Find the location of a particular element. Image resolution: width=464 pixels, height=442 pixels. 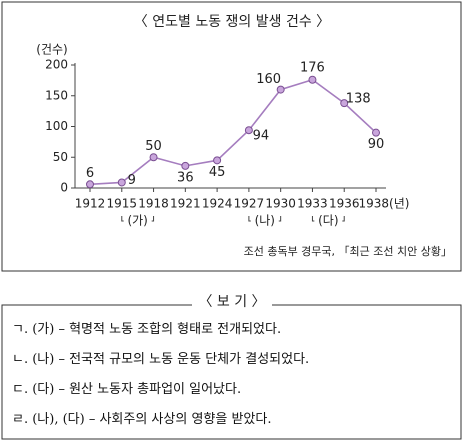

data-label: 160 is located at coordinates (268, 79).